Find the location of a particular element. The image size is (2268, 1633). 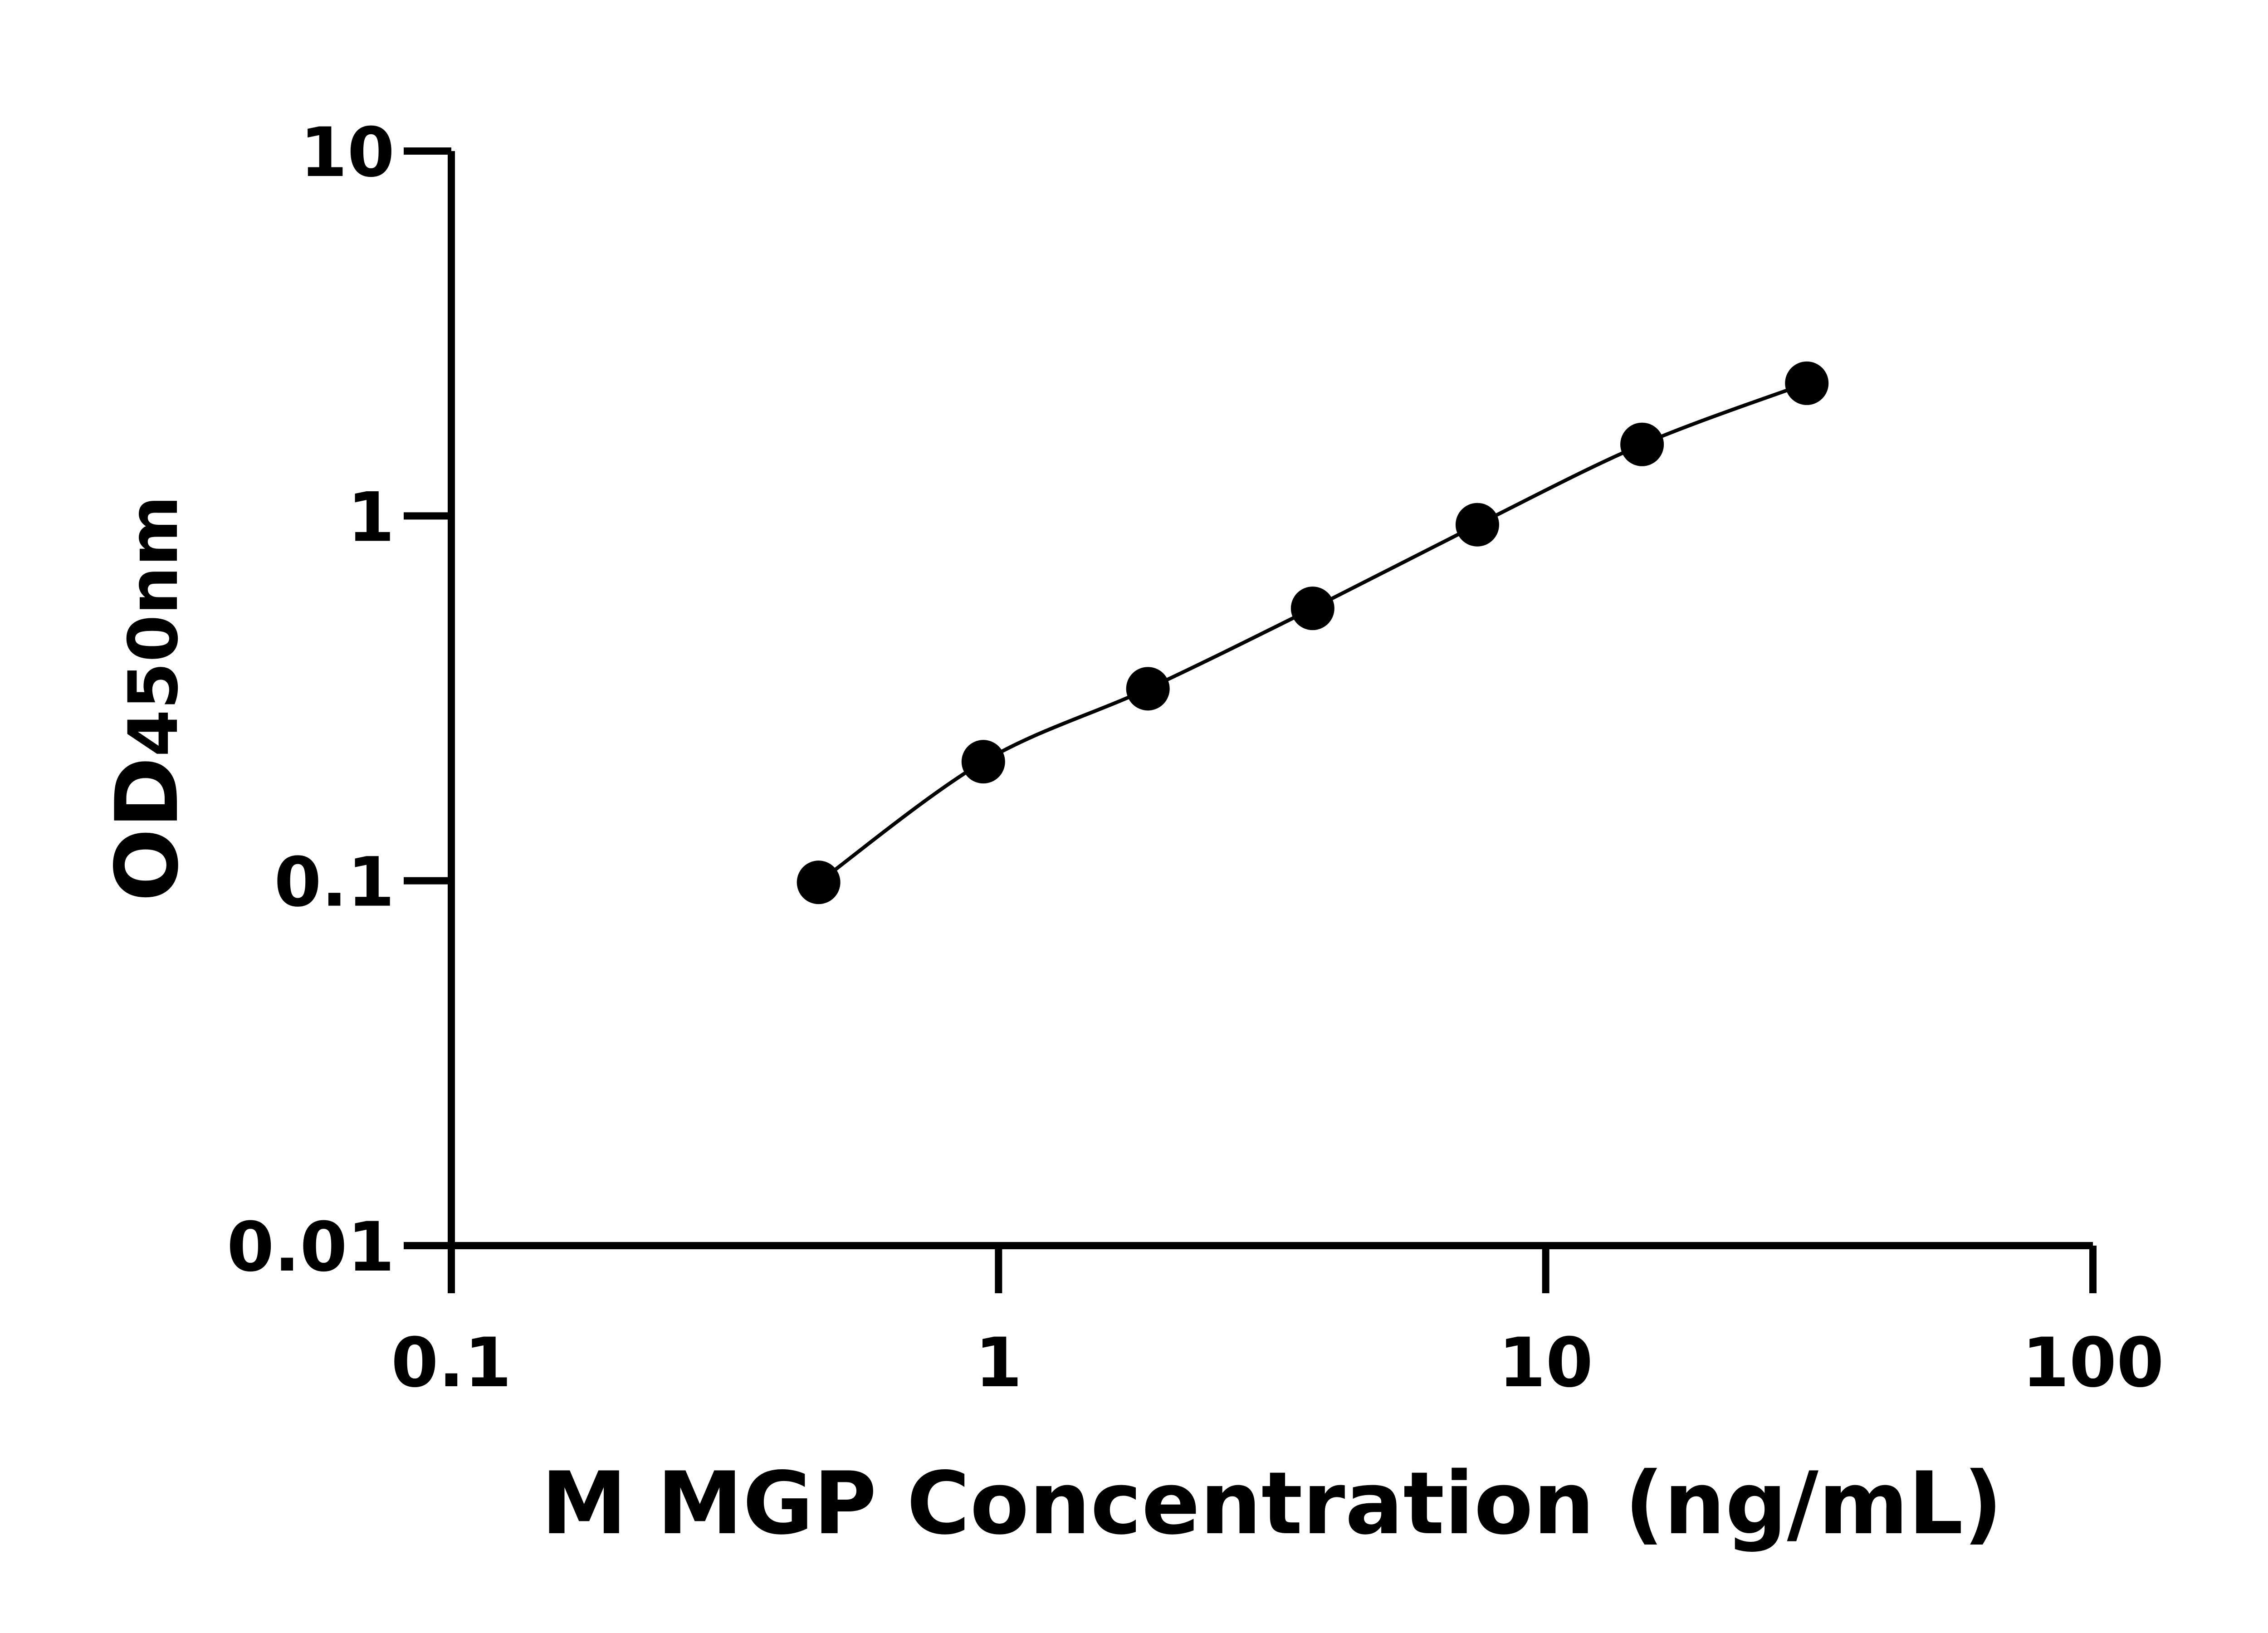

y-axis-label: OD450nm is located at coordinates (147, 698).